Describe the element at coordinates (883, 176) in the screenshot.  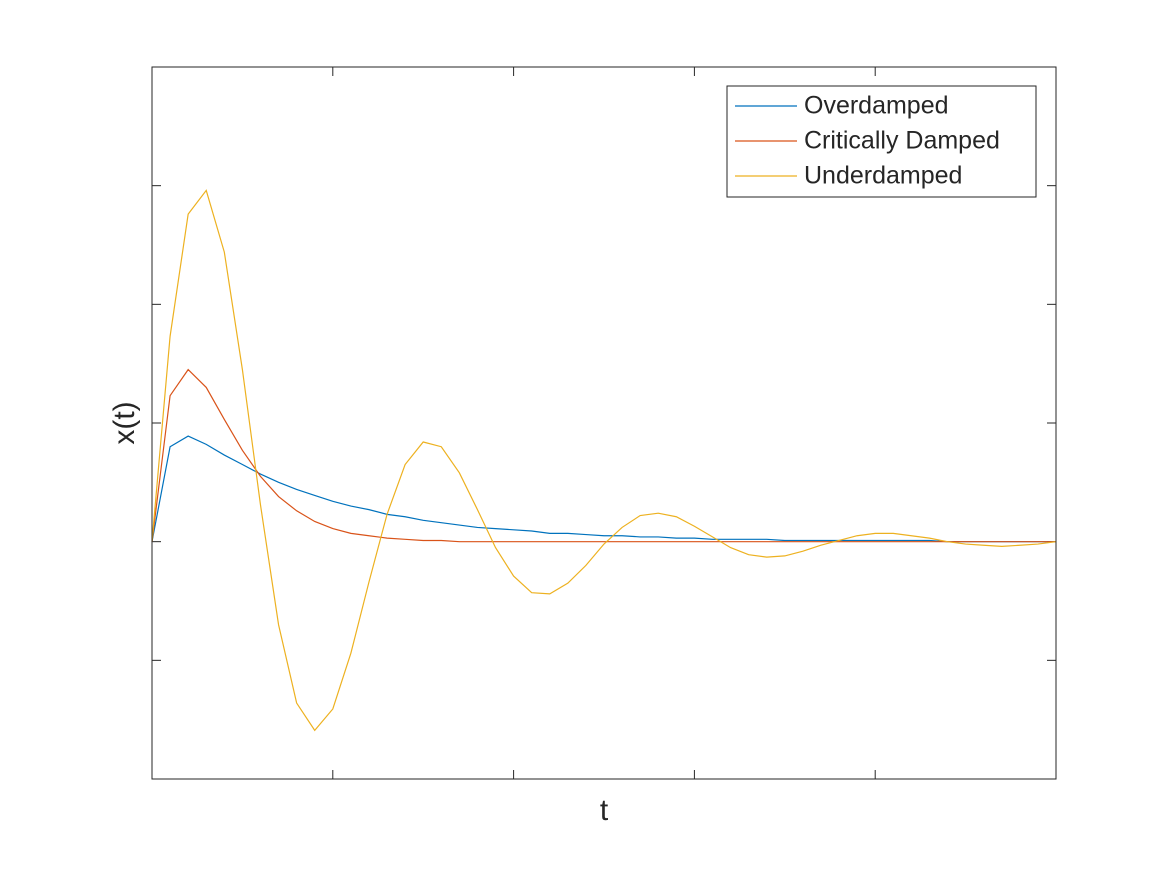
I see `legend-label: Underdamped` at that location.